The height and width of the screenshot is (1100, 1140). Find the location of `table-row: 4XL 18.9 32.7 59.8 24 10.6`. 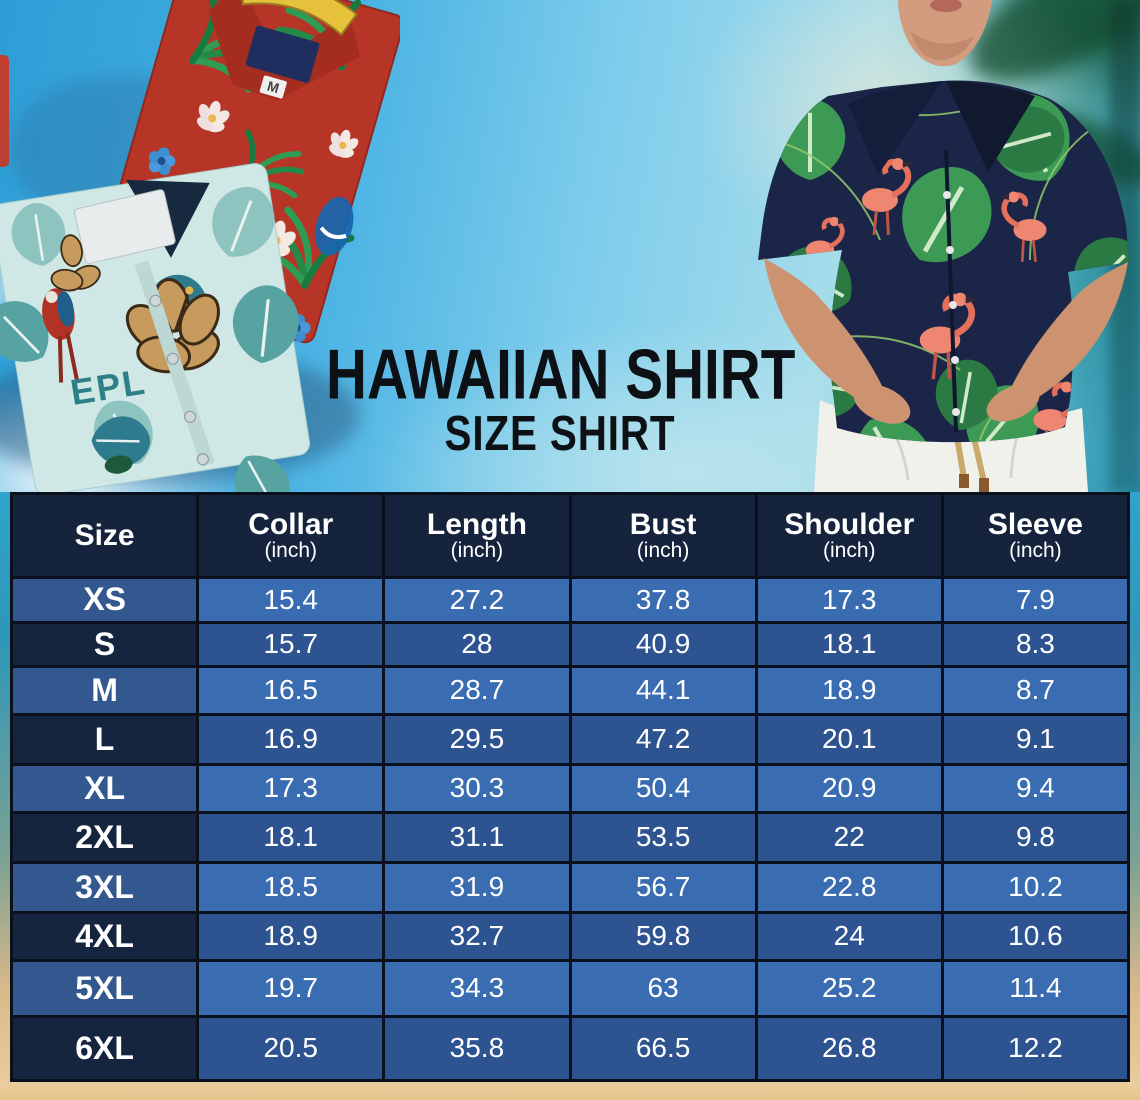

table-row: 4XL 18.9 32.7 59.8 24 10.6 is located at coordinates (570, 936).